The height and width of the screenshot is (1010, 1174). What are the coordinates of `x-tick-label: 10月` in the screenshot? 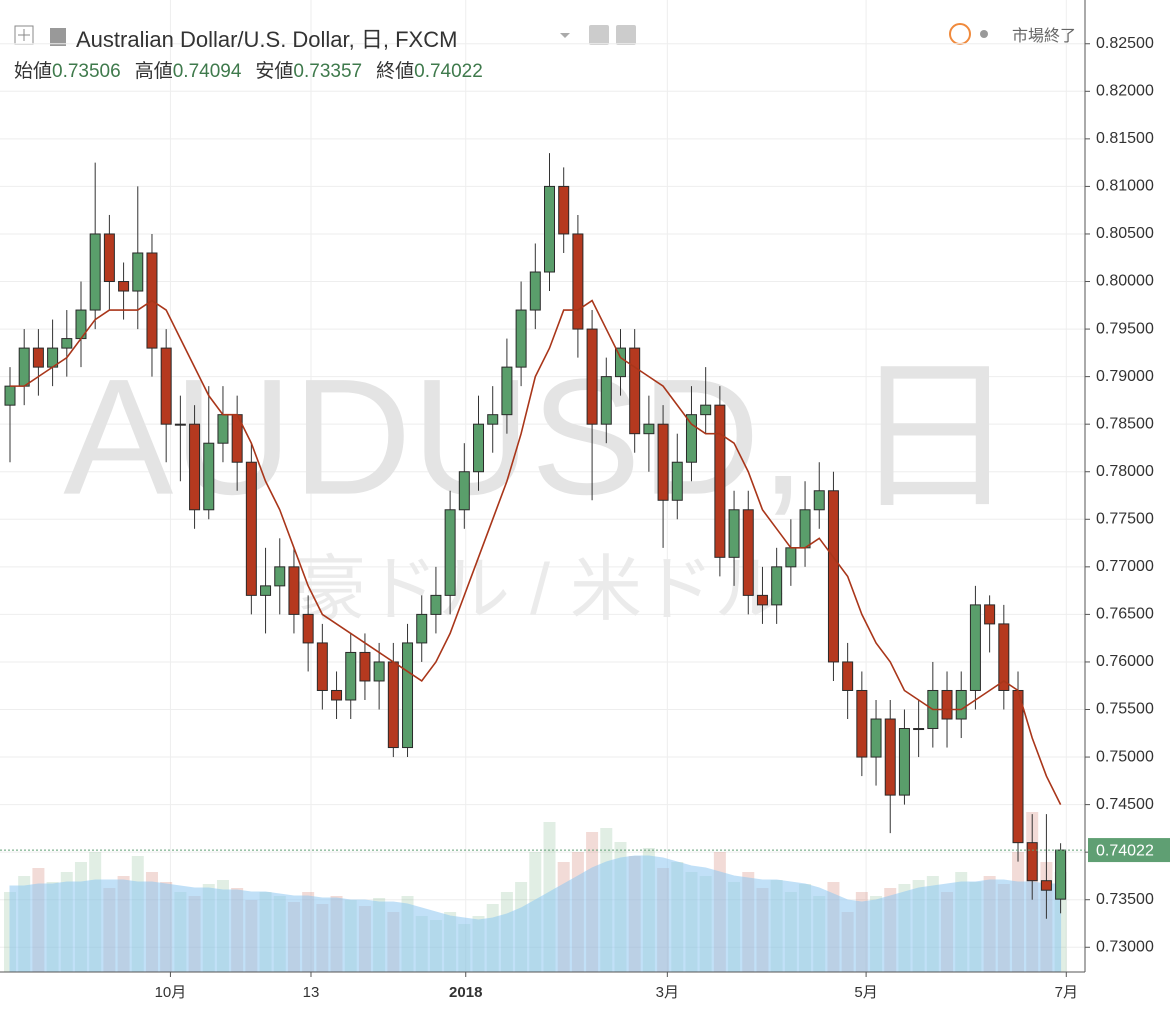 It's located at (171, 992).